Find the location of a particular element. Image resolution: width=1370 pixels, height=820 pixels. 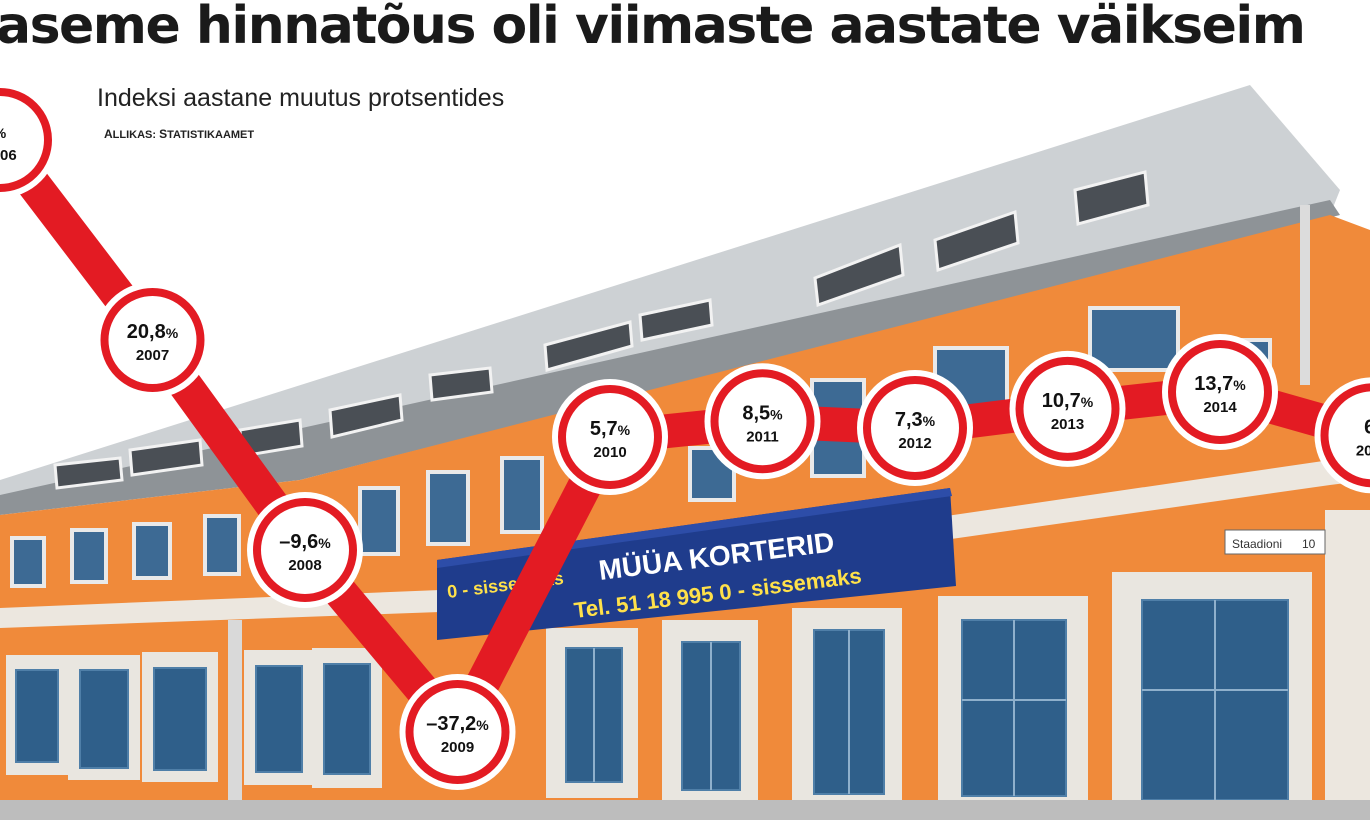

data-point-2011: 8,5% 2011 is located at coordinates (762, 421).